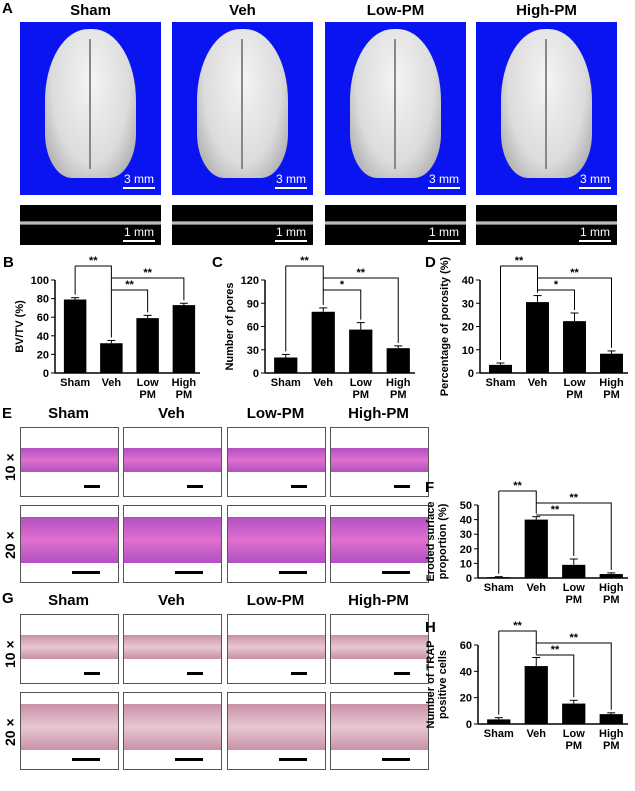  I want to click on y-tick-label: 80, so click(43, 300).